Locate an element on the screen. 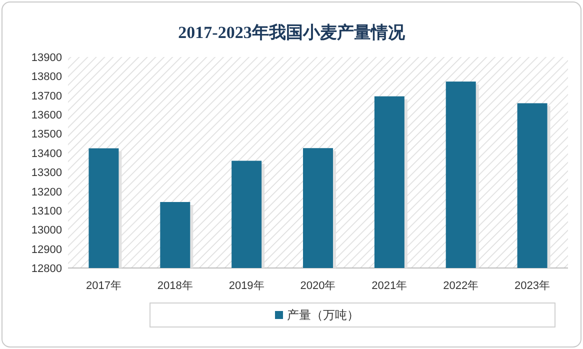  x-tick-label: 2021年 is located at coordinates (390, 286).